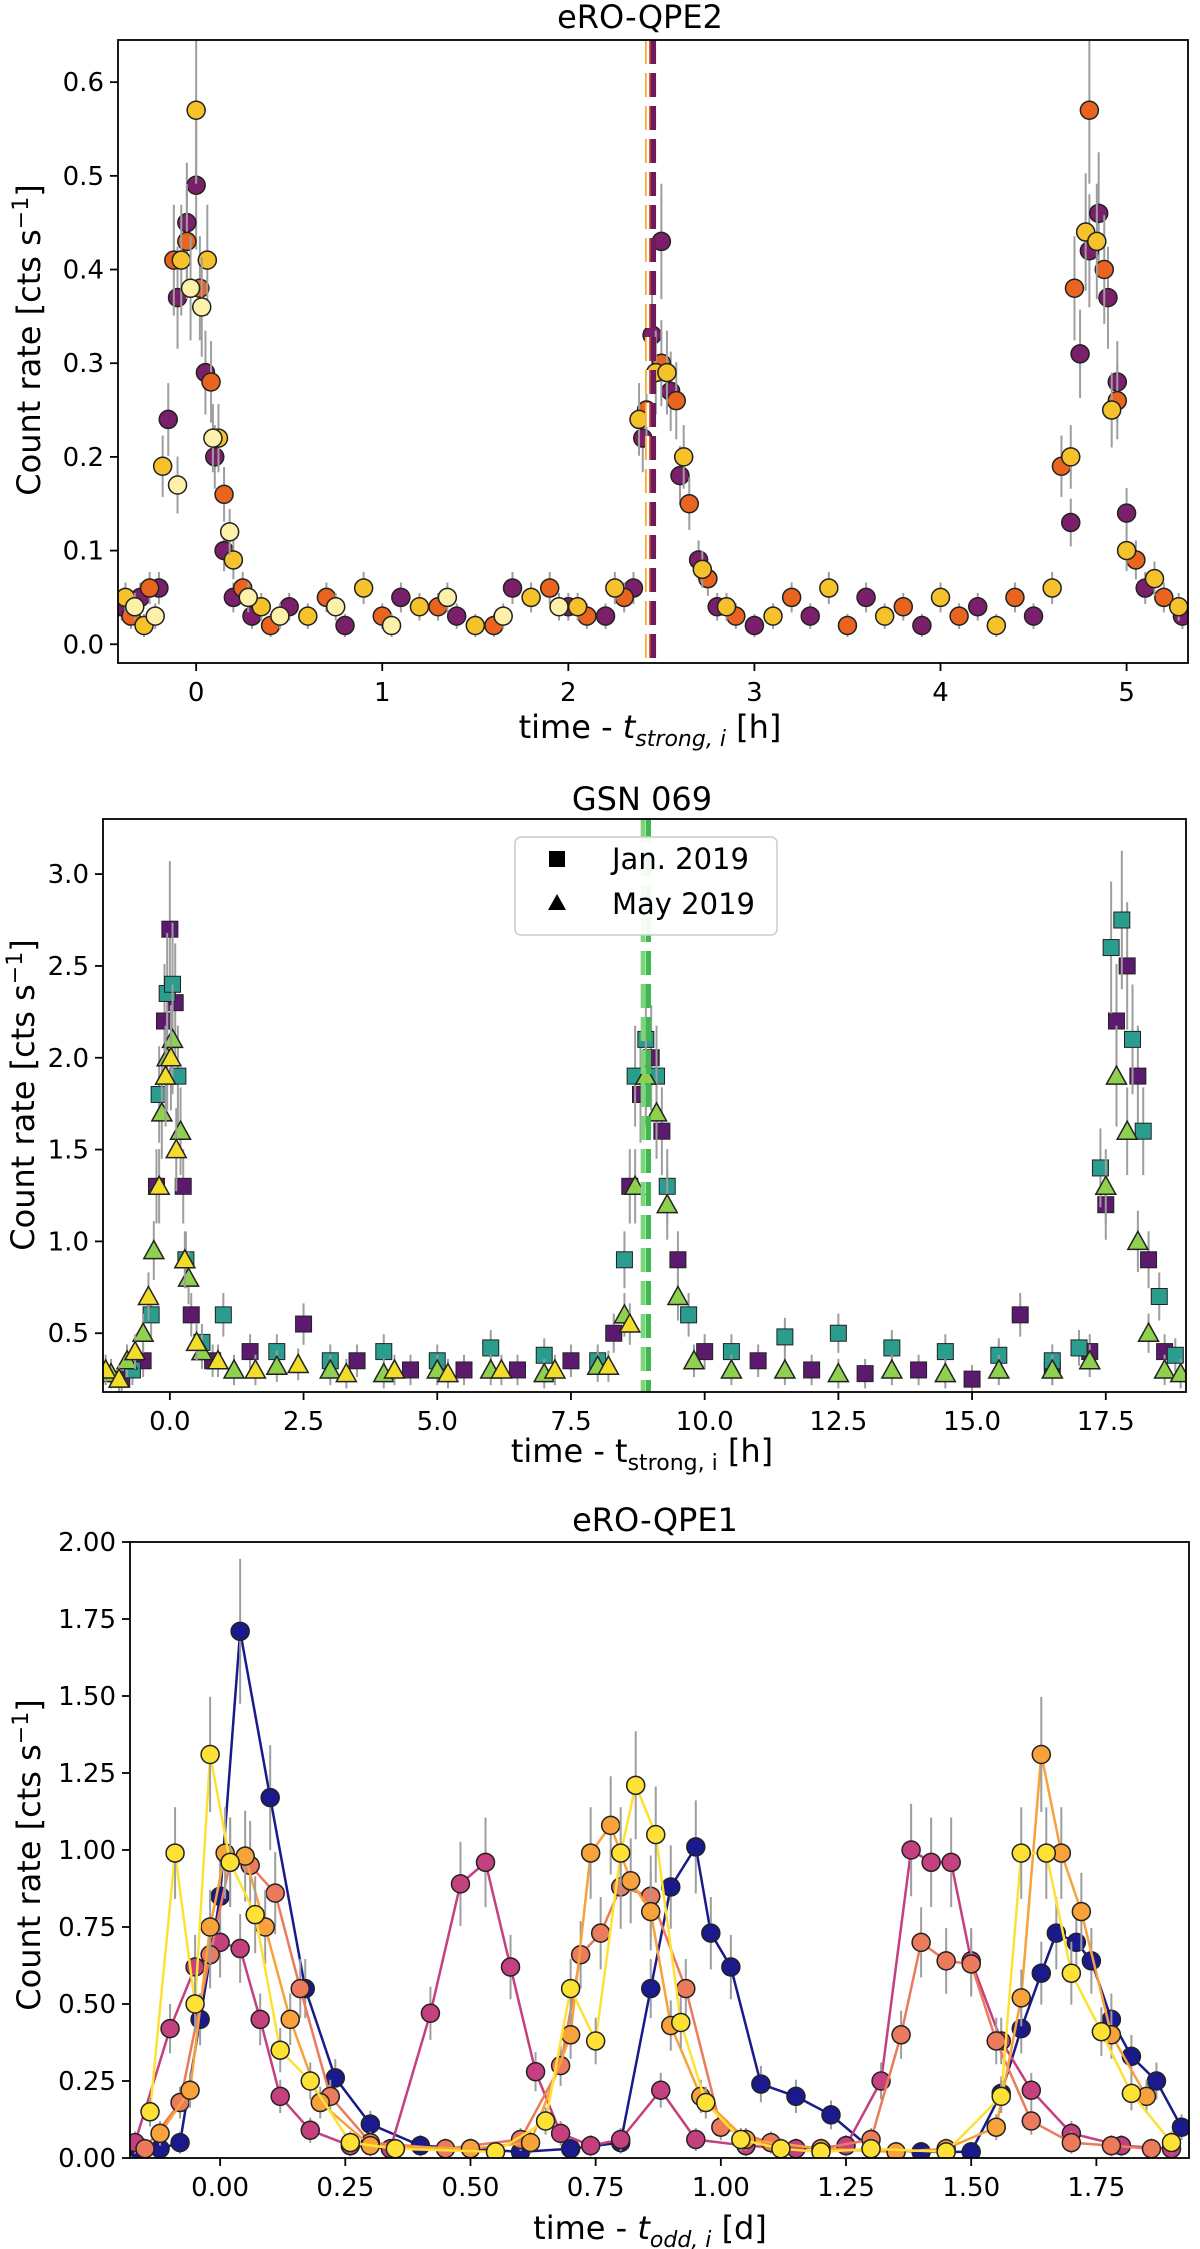 This screenshot has width=1200, height=2249. Describe the element at coordinates (1106, 1422) in the screenshot. I see `x-tick-label: 17.5` at that location.